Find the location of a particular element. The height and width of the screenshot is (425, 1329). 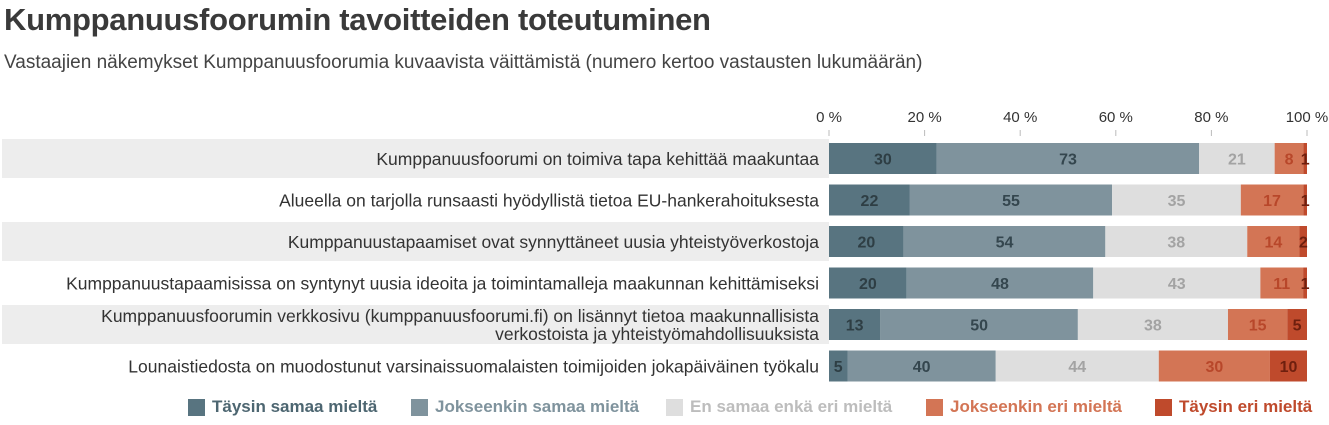

data-label: 44 is located at coordinates (1077, 367).